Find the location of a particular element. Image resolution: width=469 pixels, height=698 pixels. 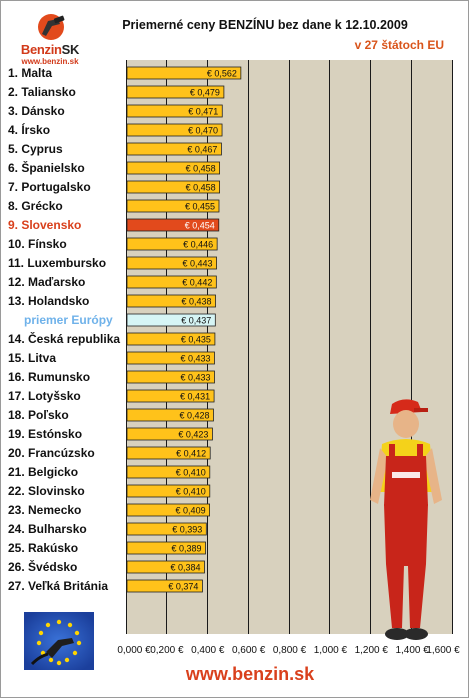

category-label: 6. Španielsko is located at coordinates (46, 167).